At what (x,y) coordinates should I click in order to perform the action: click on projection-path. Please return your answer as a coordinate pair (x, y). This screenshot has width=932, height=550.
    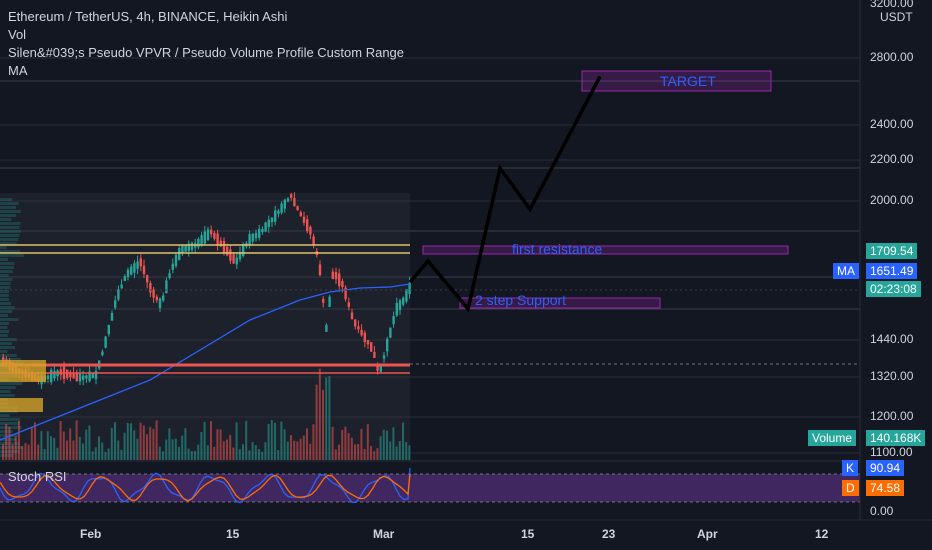
    Looking at the image, I should click on (505, 194).